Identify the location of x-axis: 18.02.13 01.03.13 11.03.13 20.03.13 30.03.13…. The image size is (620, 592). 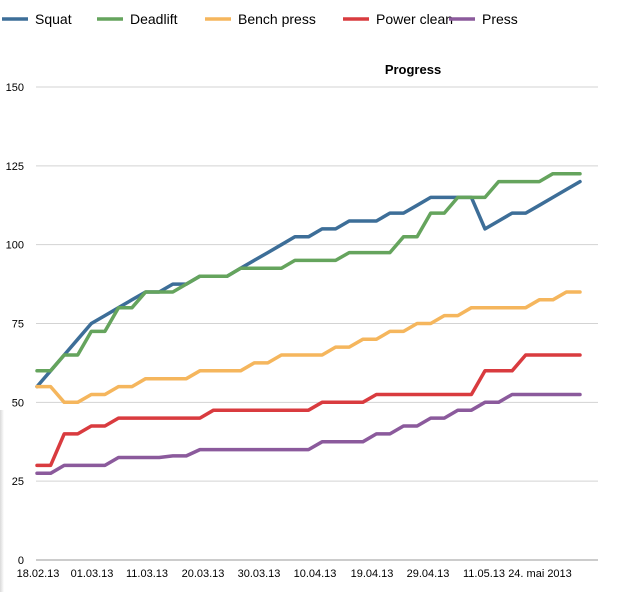
(294, 574).